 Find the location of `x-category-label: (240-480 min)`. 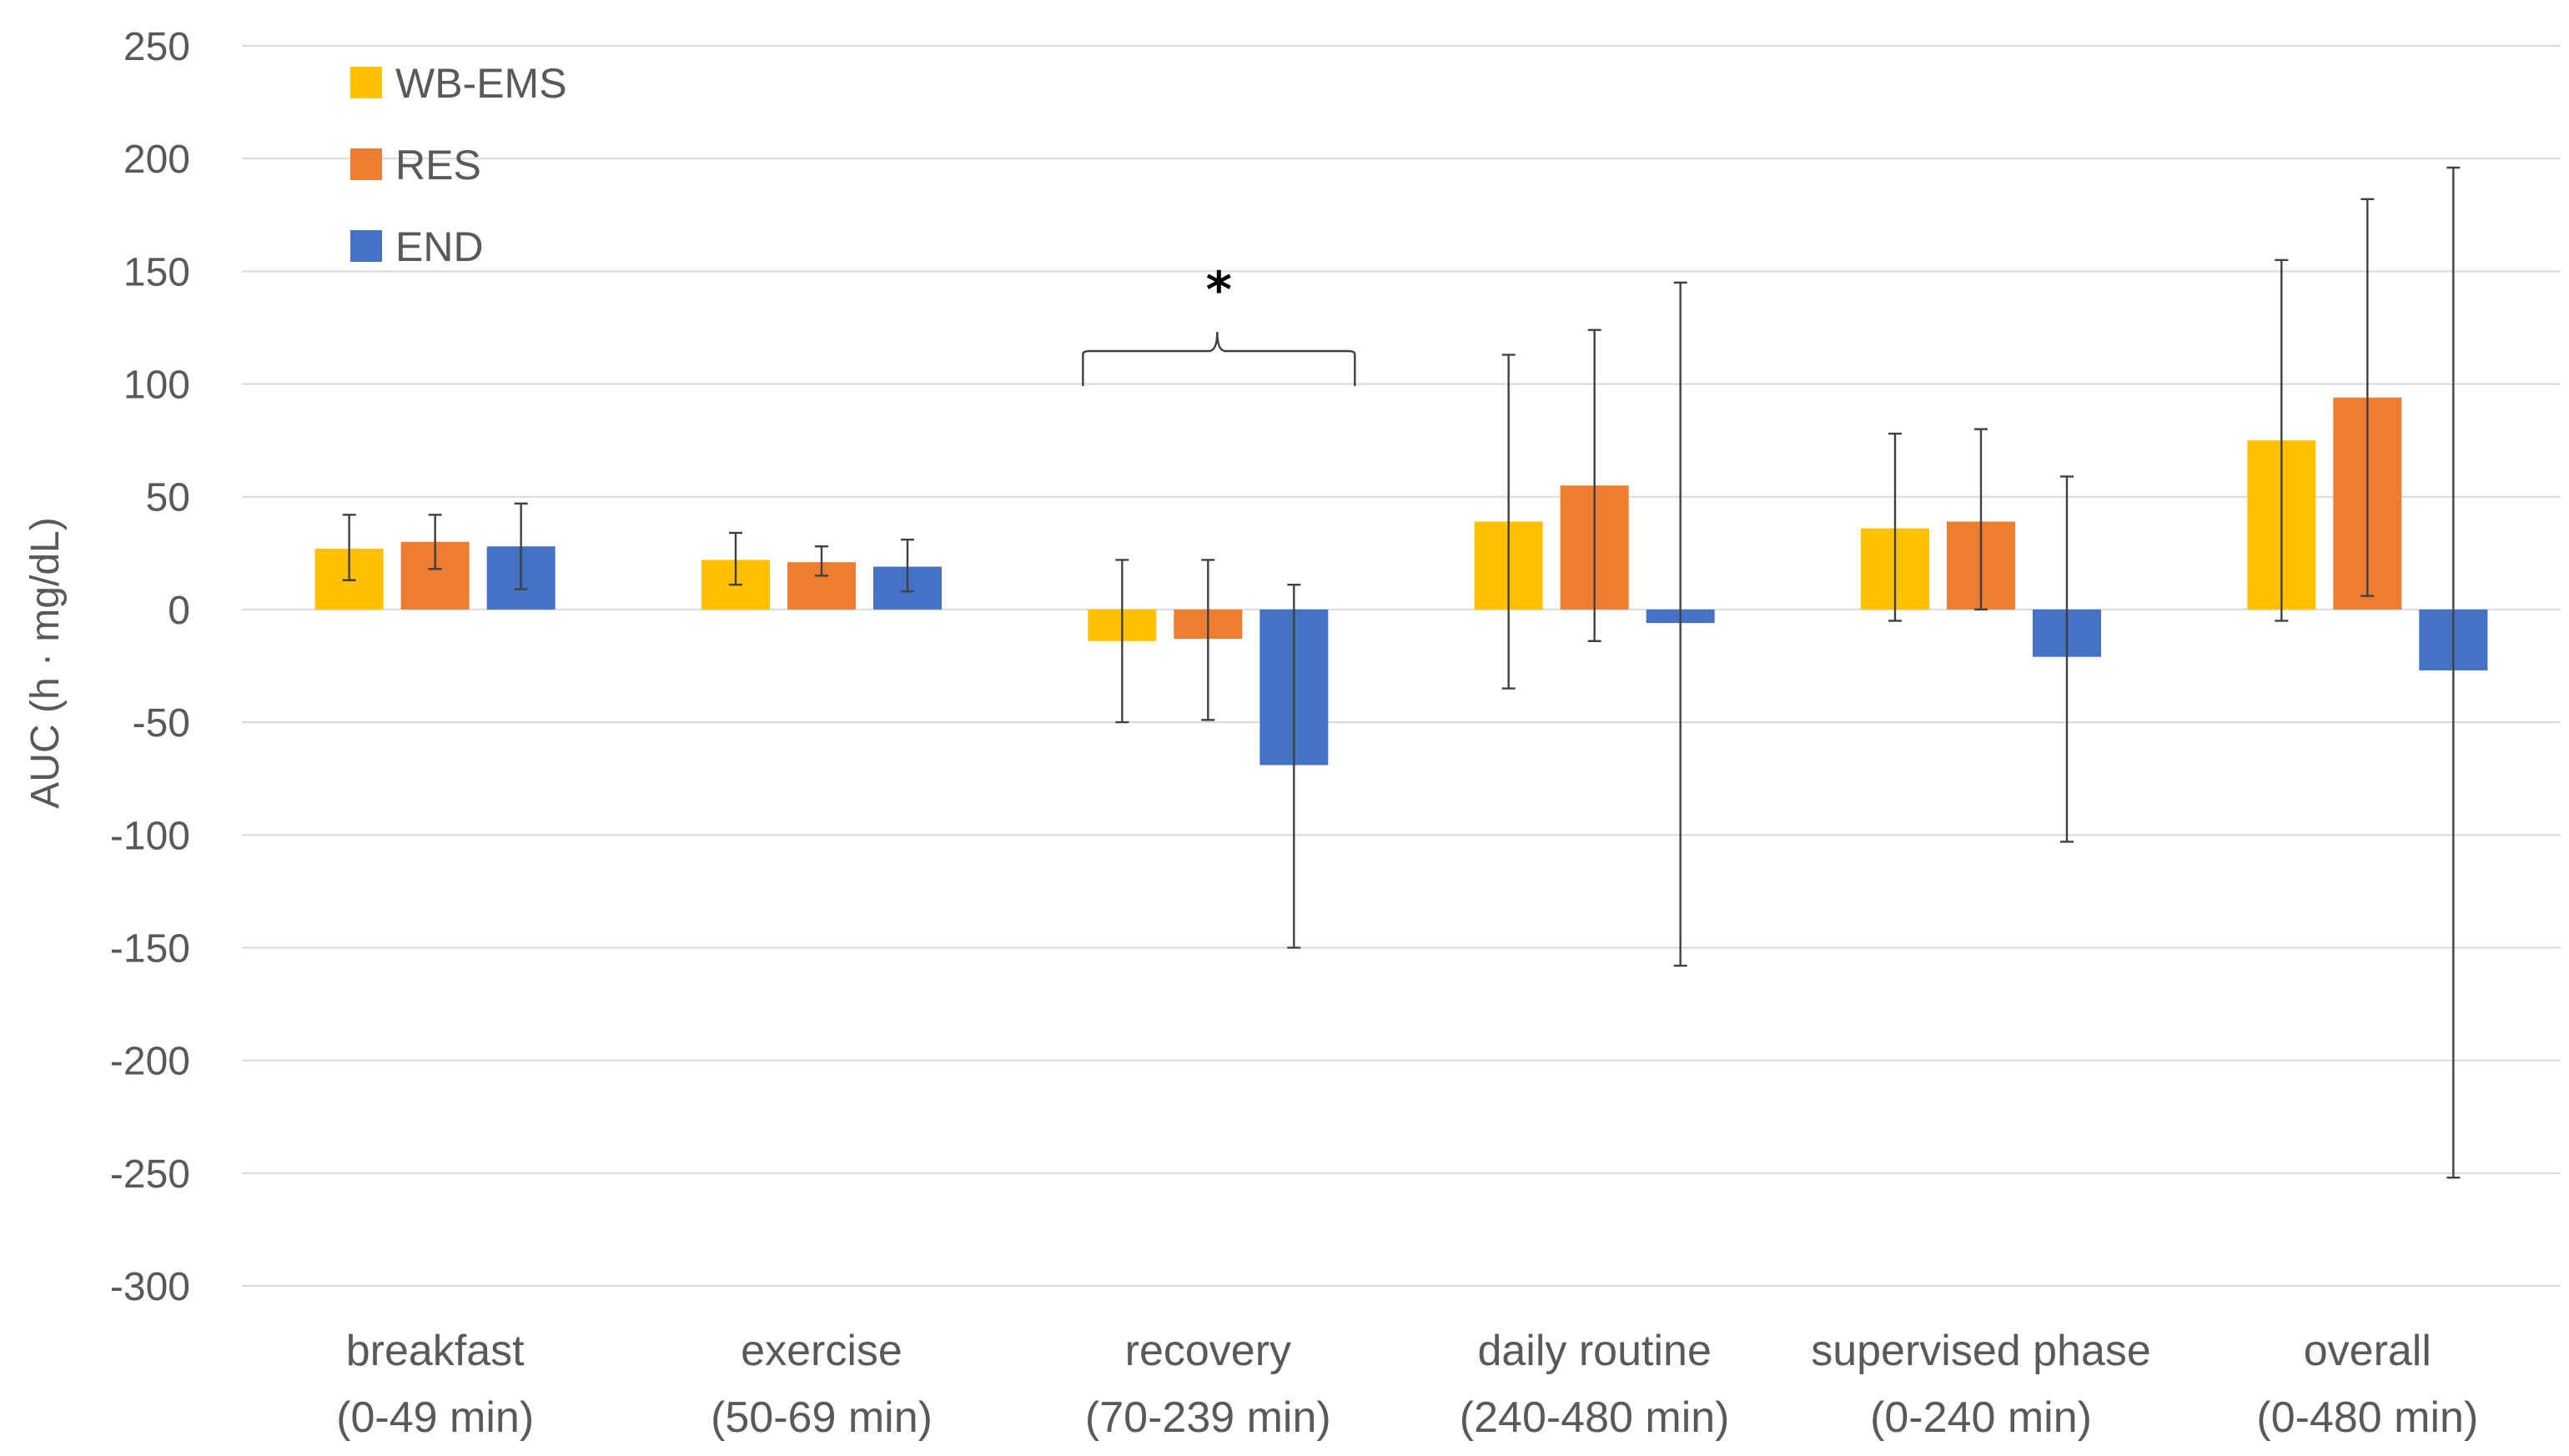

x-category-label: (240-480 min) is located at coordinates (1595, 1417).